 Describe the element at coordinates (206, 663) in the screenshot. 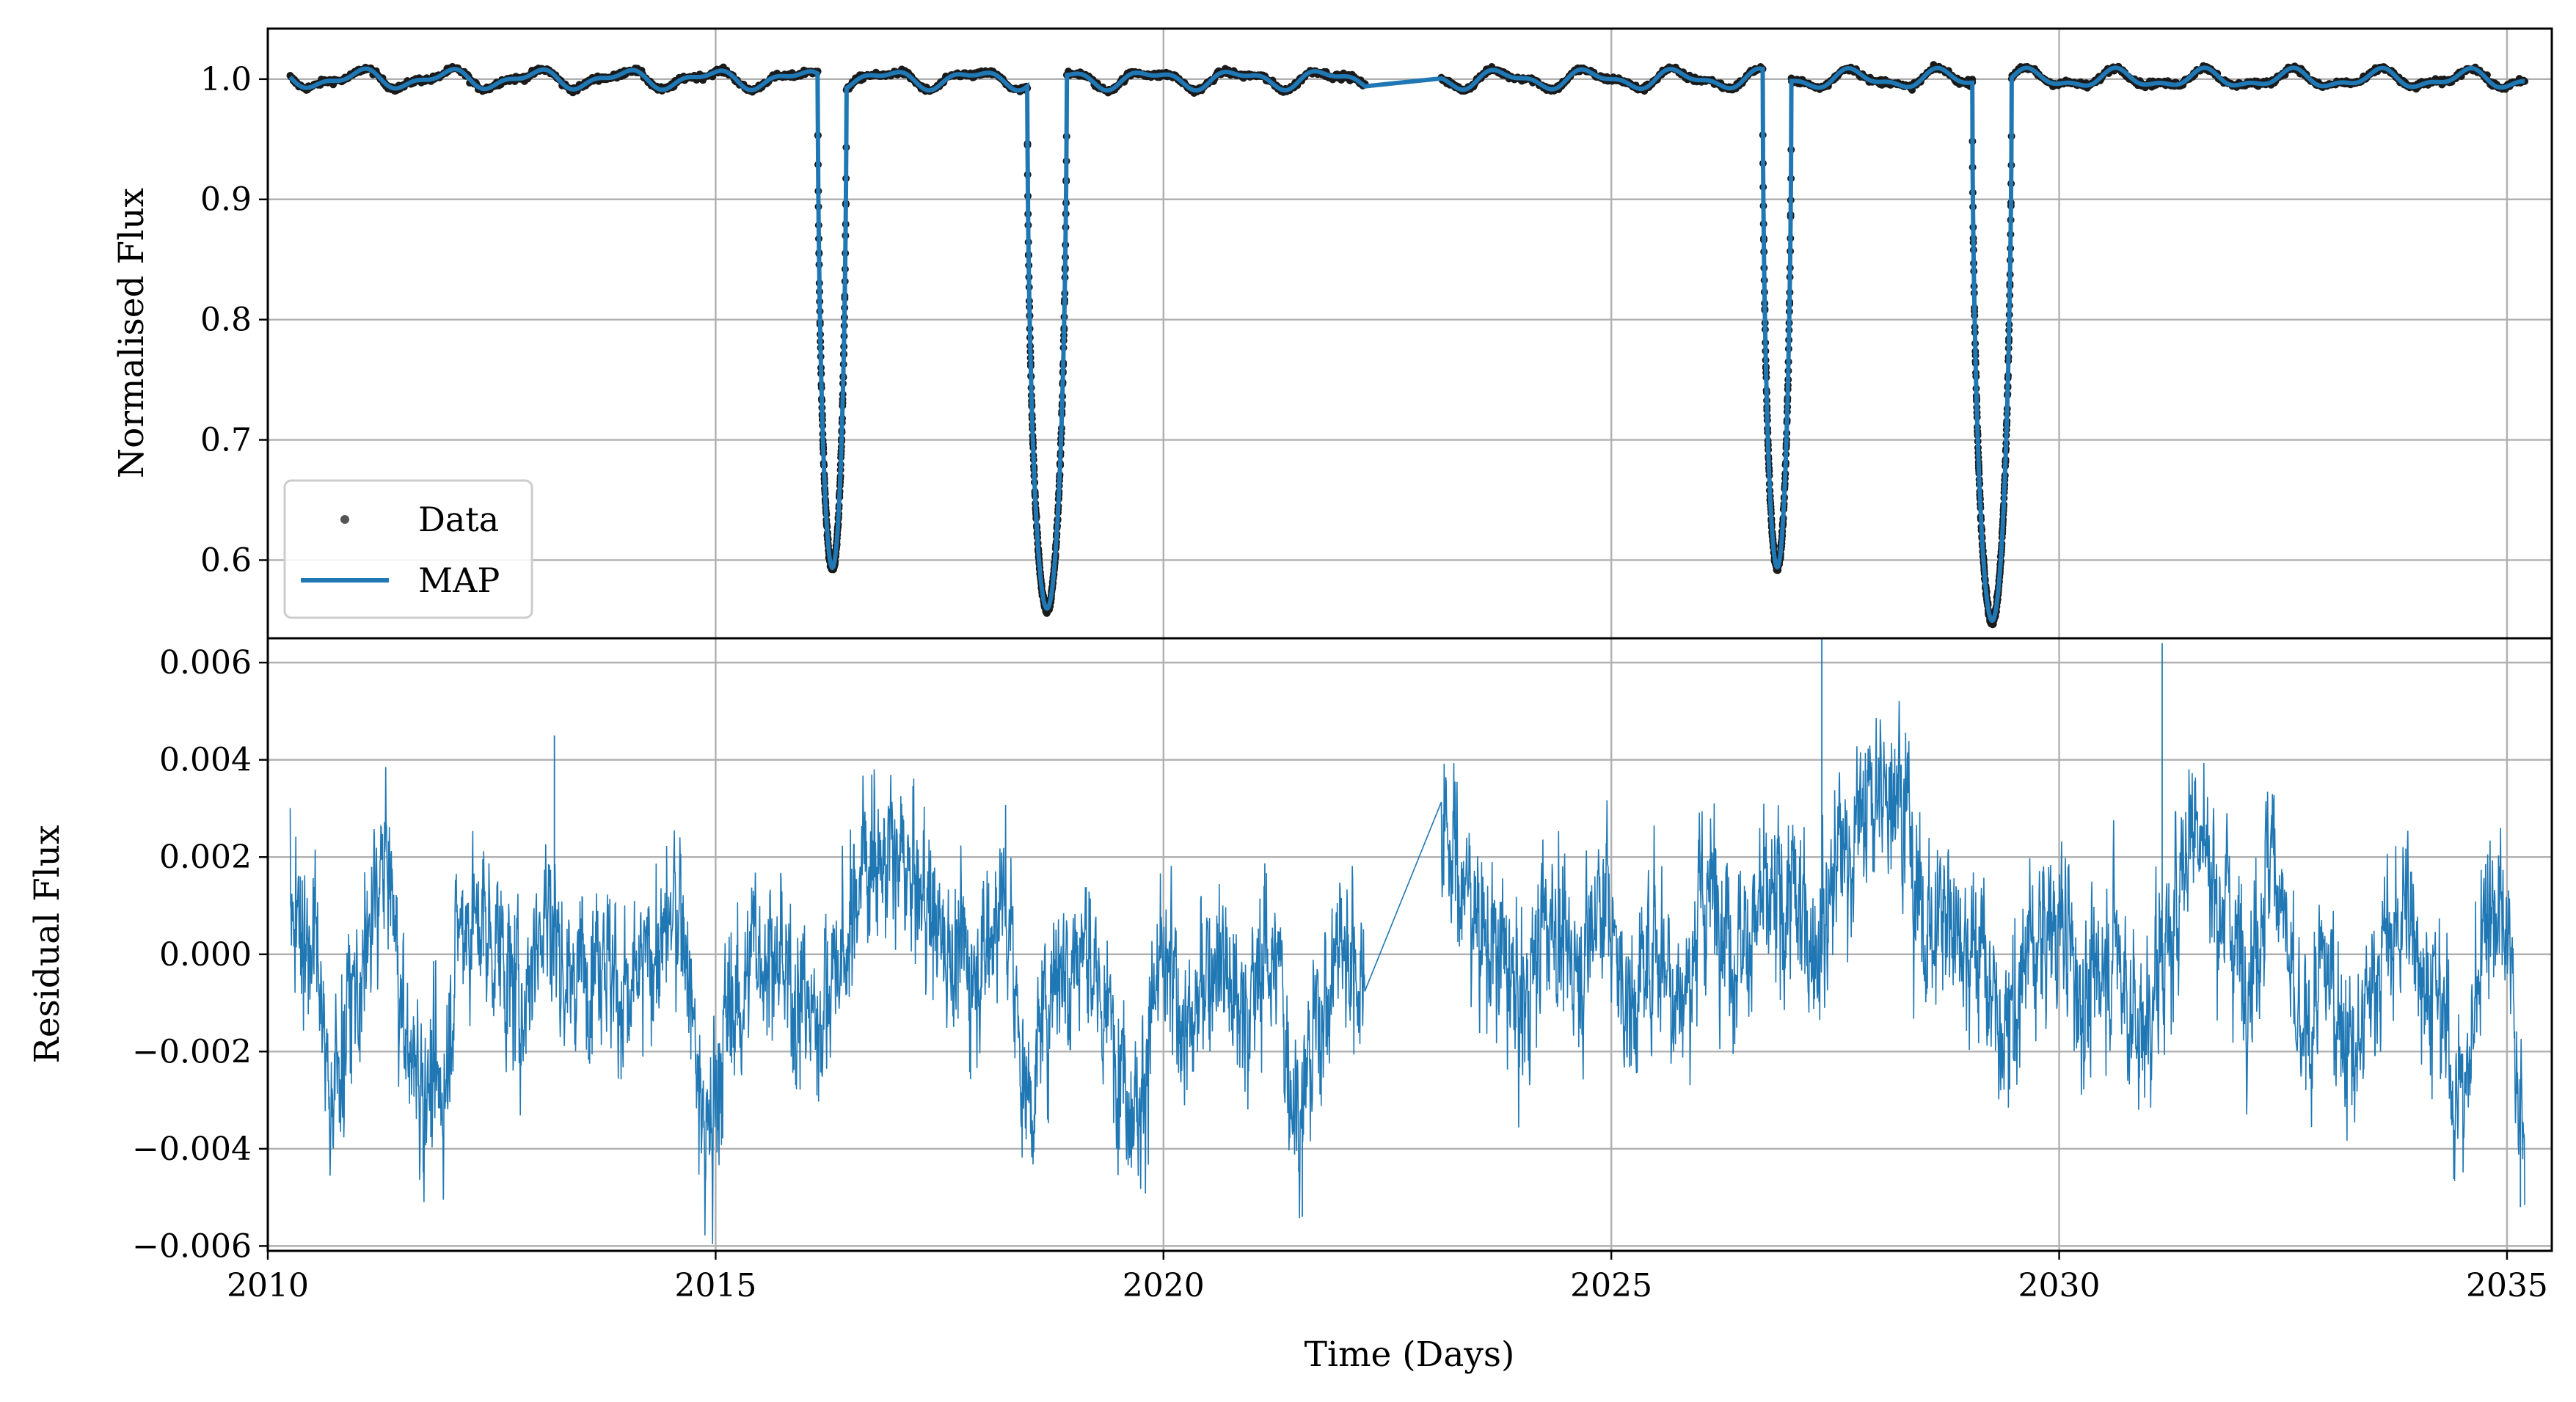

I see `bottom-y-tick-label: 0.006` at that location.